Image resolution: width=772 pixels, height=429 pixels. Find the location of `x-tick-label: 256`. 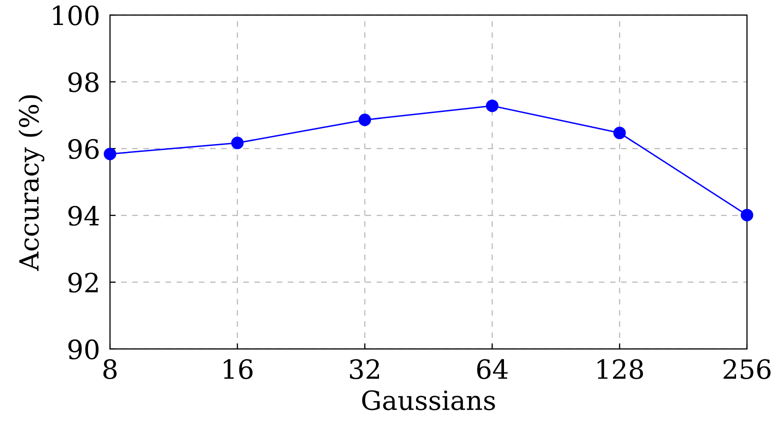

x-tick-label: 256 is located at coordinates (747, 369).